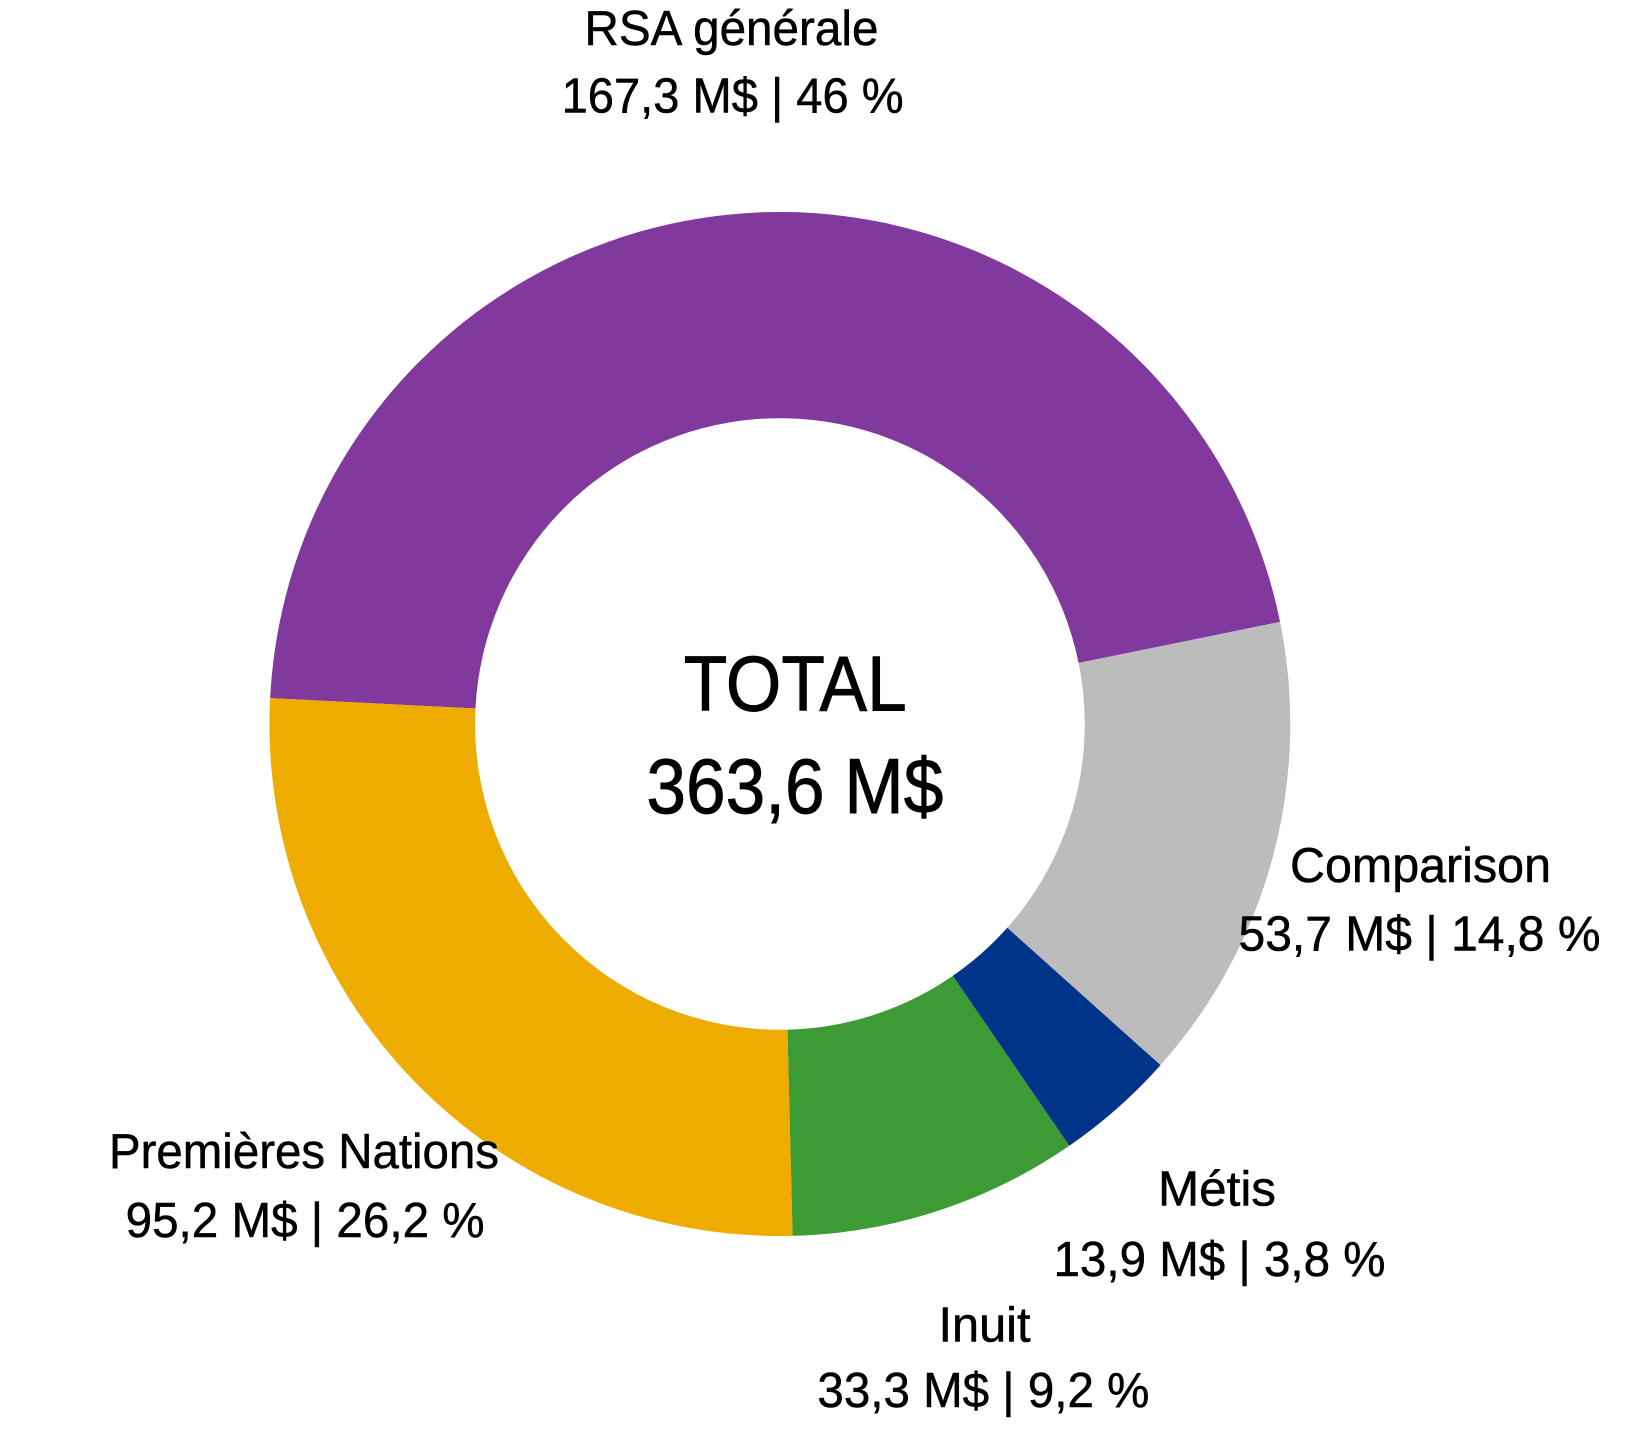 This screenshot has height=1440, width=1632. What do you see at coordinates (795, 684) in the screenshot?
I see `svg-text: TOTAL` at bounding box center [795, 684].